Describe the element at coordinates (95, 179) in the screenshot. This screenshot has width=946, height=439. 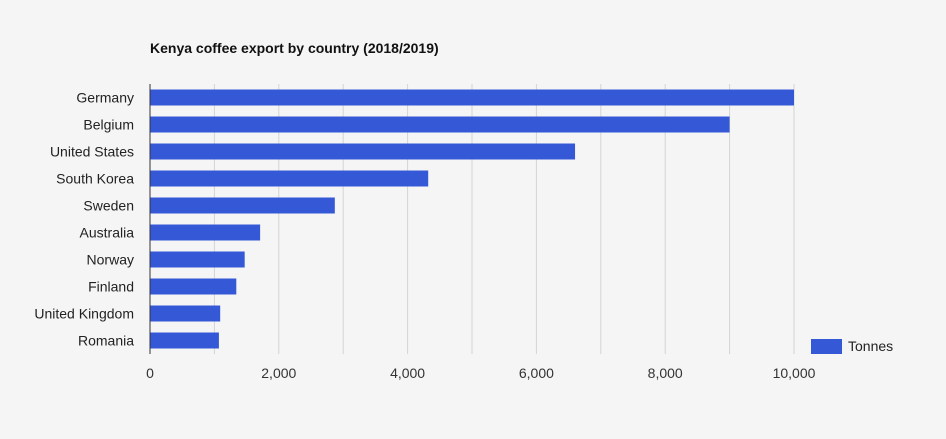
I see `category-label: South Korea` at that location.